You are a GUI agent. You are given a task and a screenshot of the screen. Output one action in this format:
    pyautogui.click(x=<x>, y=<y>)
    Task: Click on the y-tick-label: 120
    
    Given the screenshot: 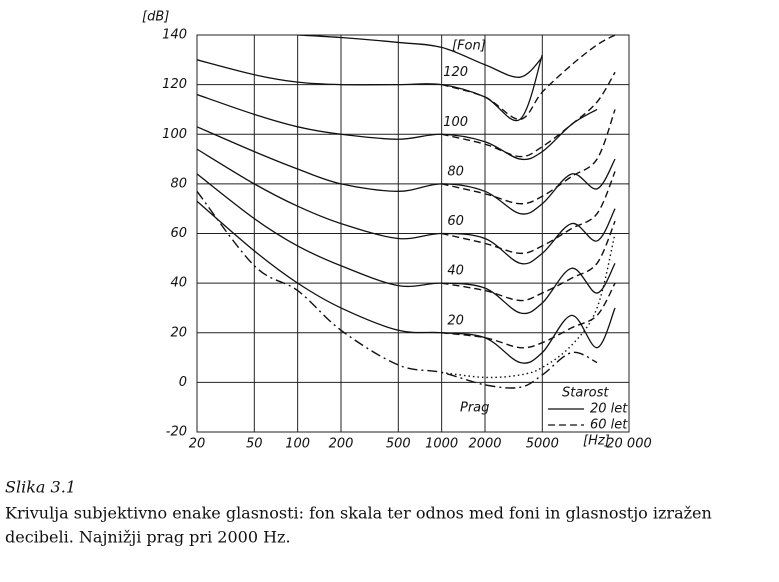 What is the action you would take?
    pyautogui.click(x=174, y=84)
    